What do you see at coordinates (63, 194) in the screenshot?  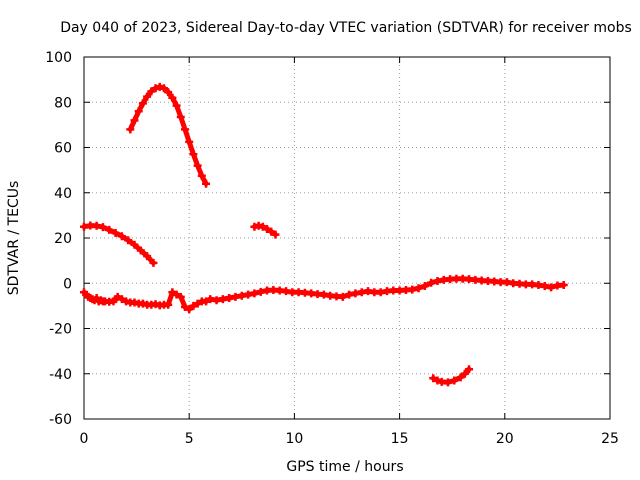 I see `y-tick-label: 40` at bounding box center [63, 194].